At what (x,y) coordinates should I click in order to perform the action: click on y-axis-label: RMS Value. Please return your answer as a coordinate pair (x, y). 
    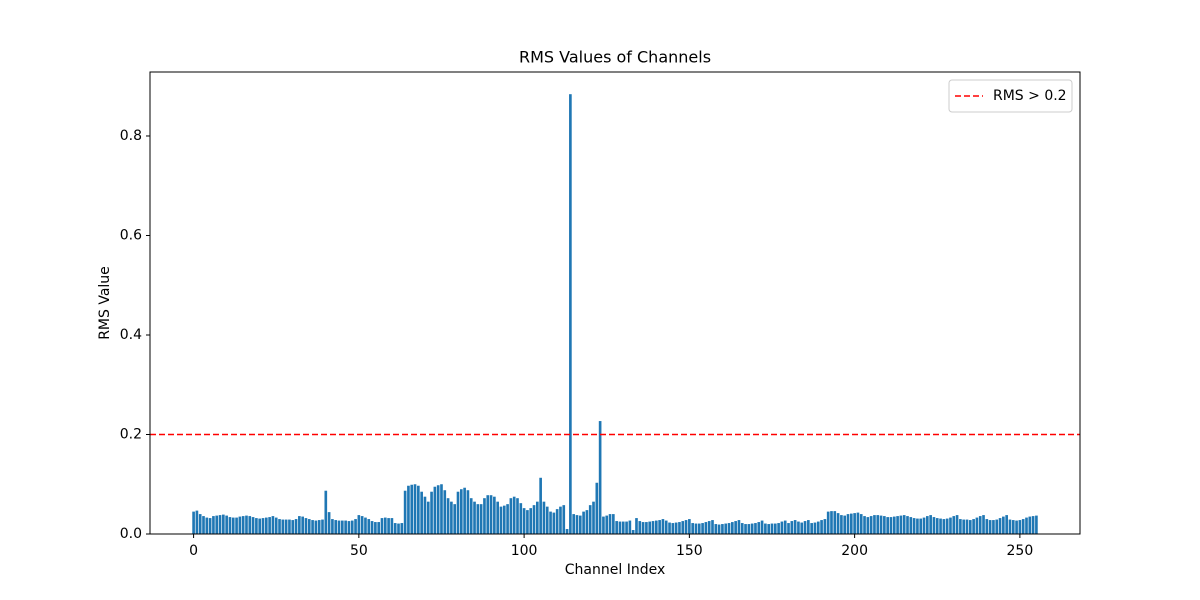
    Looking at the image, I should click on (105, 303).